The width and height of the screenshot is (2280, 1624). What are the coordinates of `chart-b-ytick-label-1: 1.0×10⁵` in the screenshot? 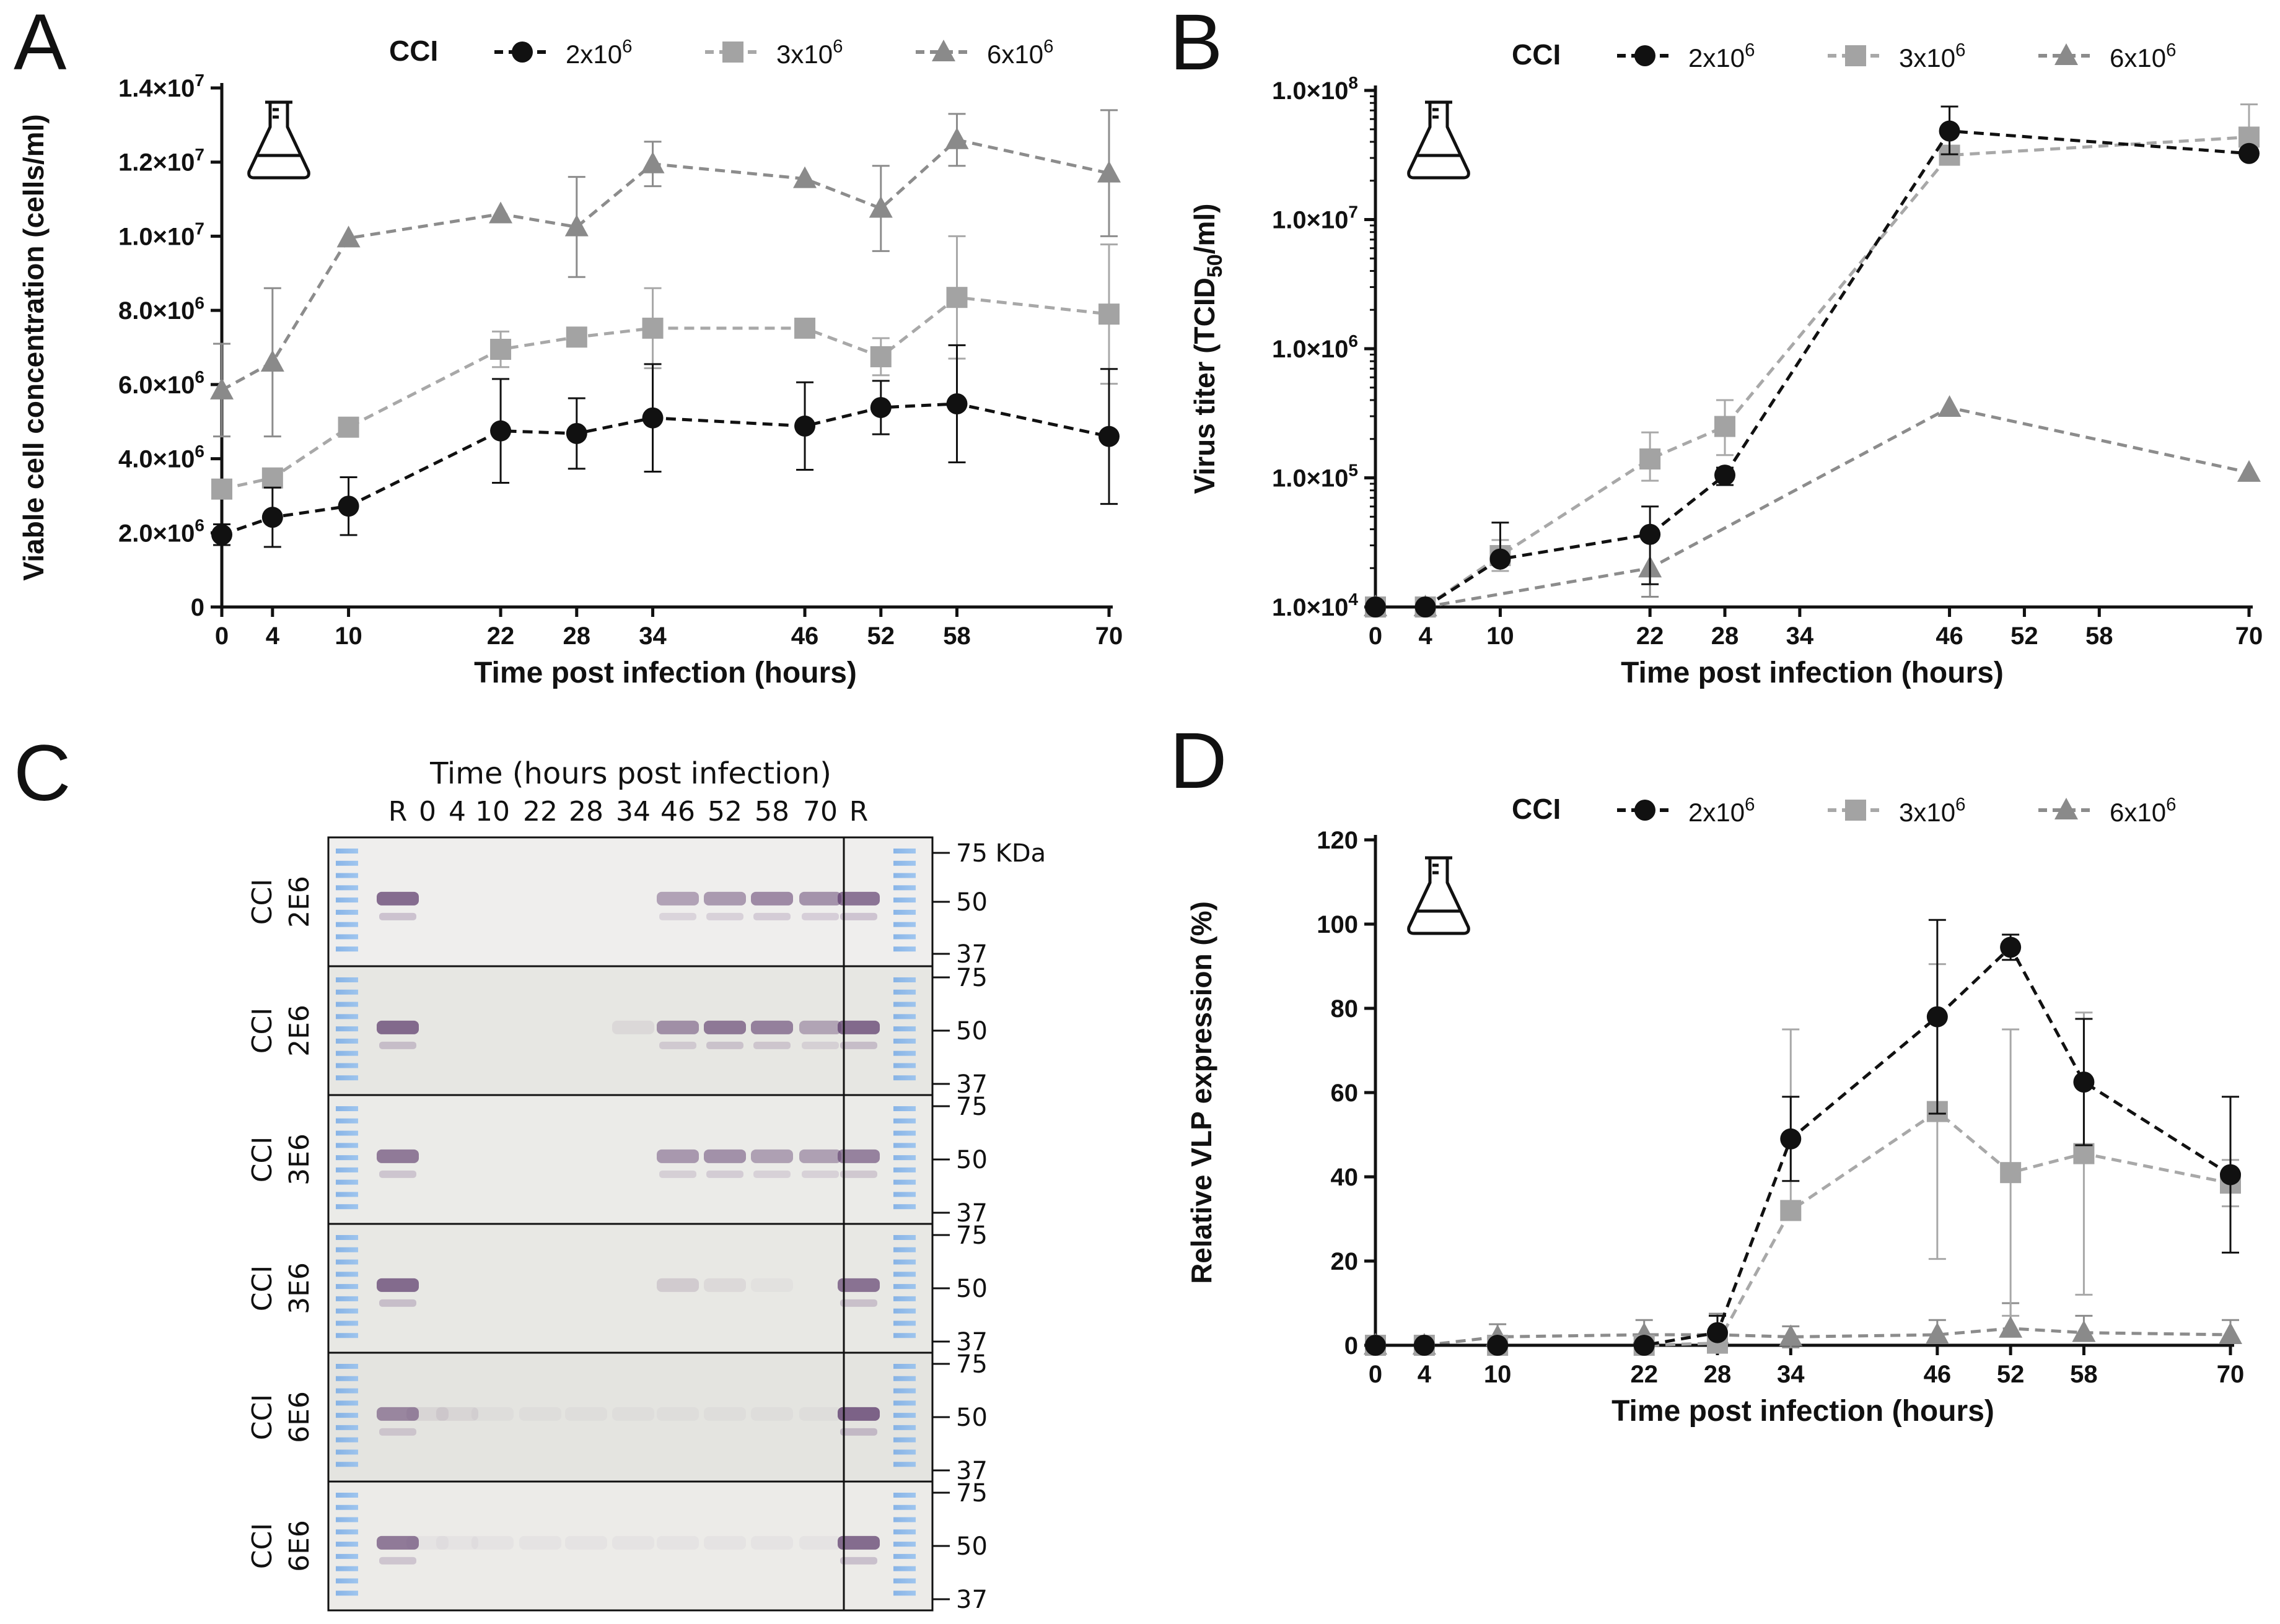 It's located at (1315, 476).